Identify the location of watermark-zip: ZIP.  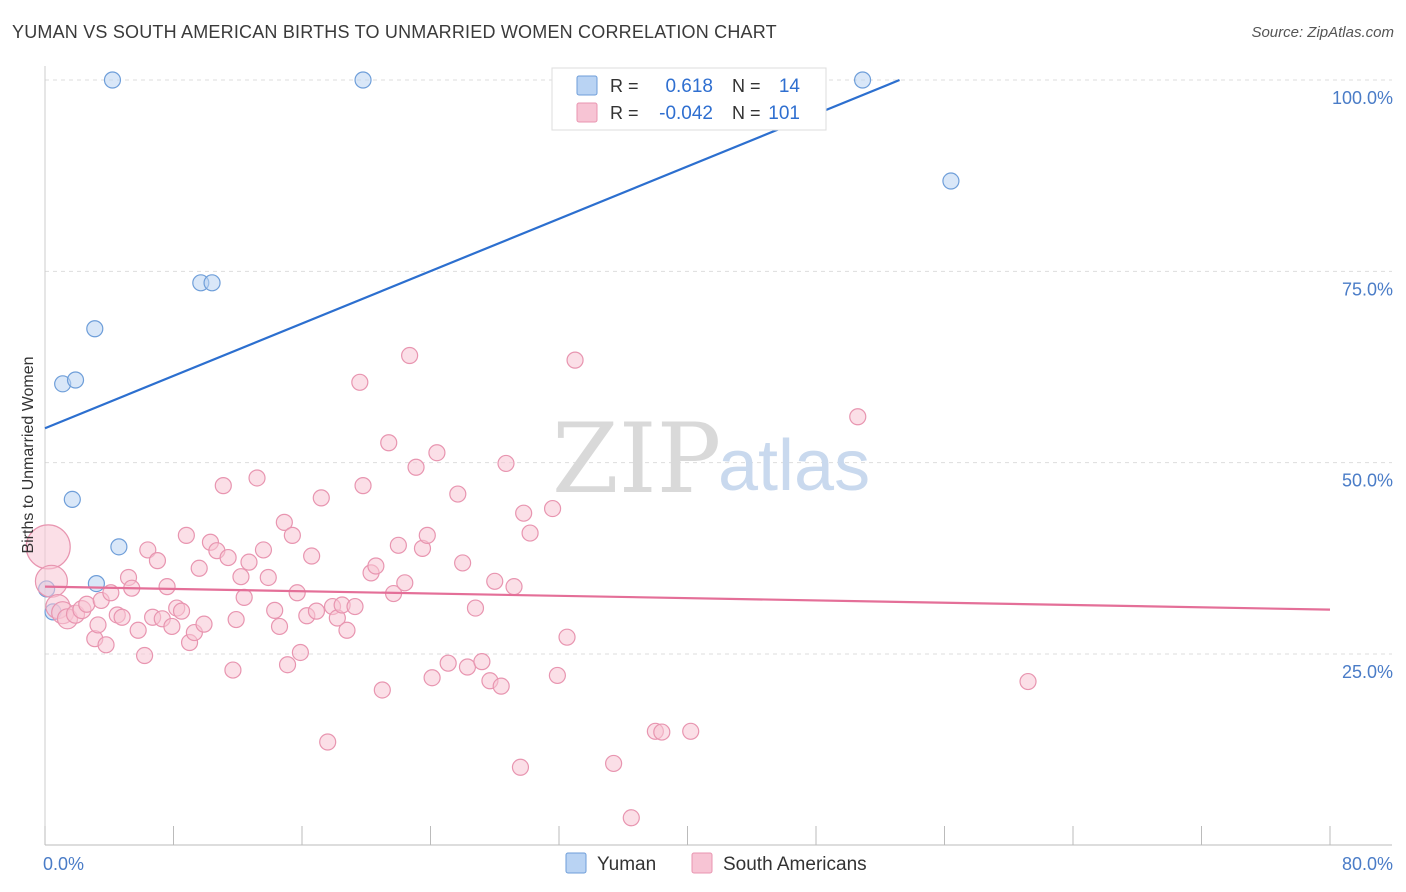
(636, 459).